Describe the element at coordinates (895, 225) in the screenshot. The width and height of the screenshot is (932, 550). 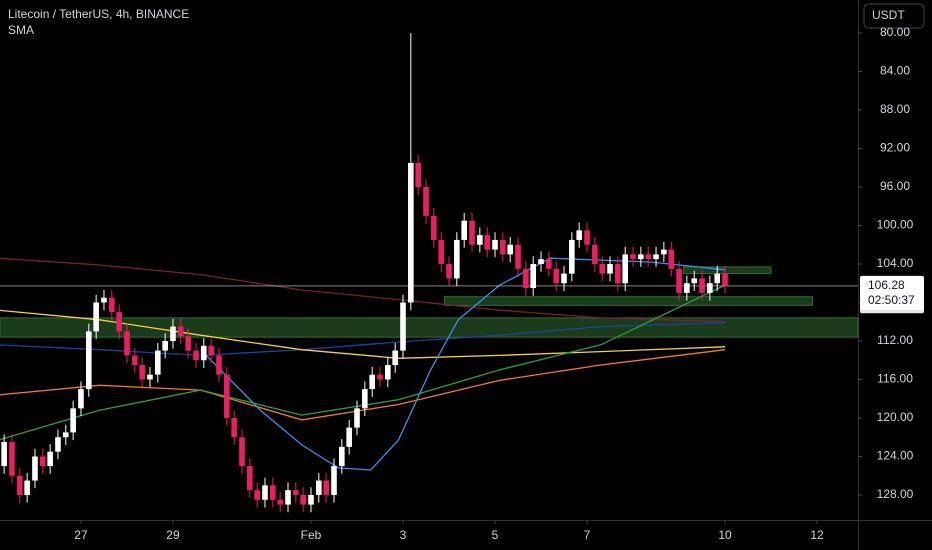
I see `y-tick-label: 100.00` at that location.